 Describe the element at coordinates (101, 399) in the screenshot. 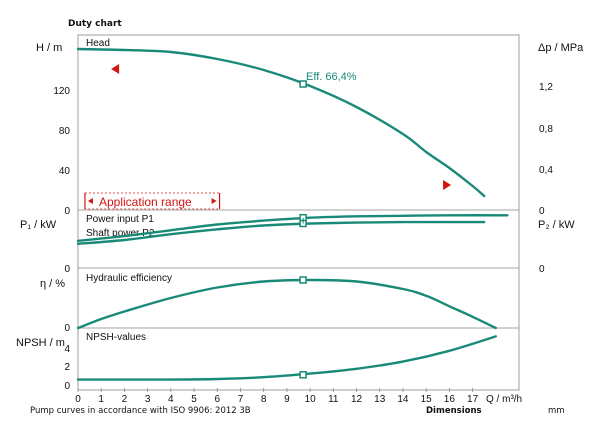

I see `x-tick-label: 1` at that location.